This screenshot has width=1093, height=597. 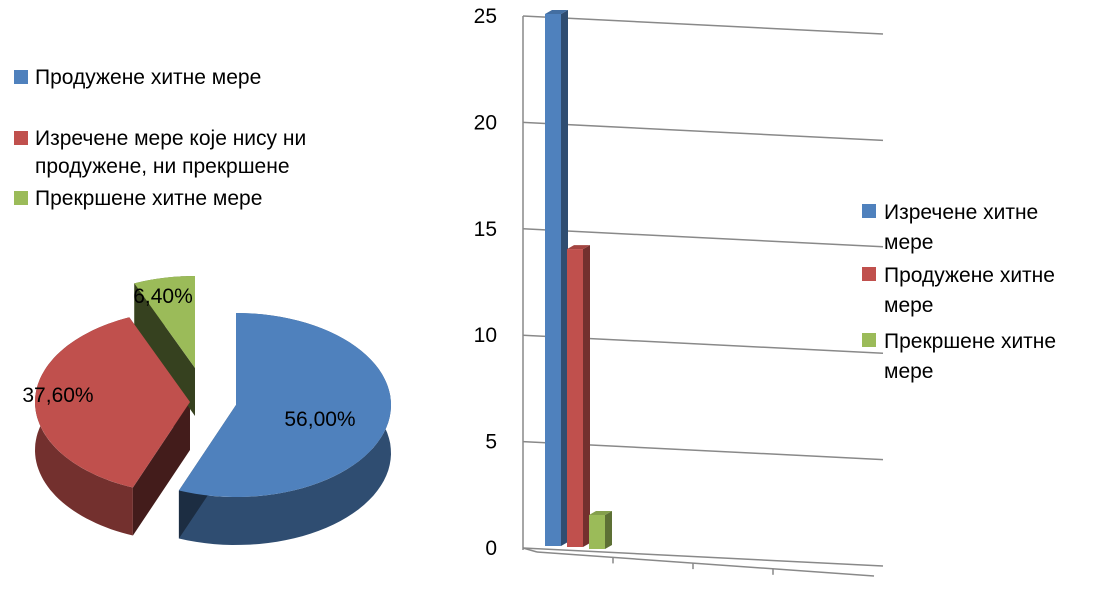 I want to click on bar-y-tick-labels: 0 5 10 15 20 25, so click(x=485, y=282).